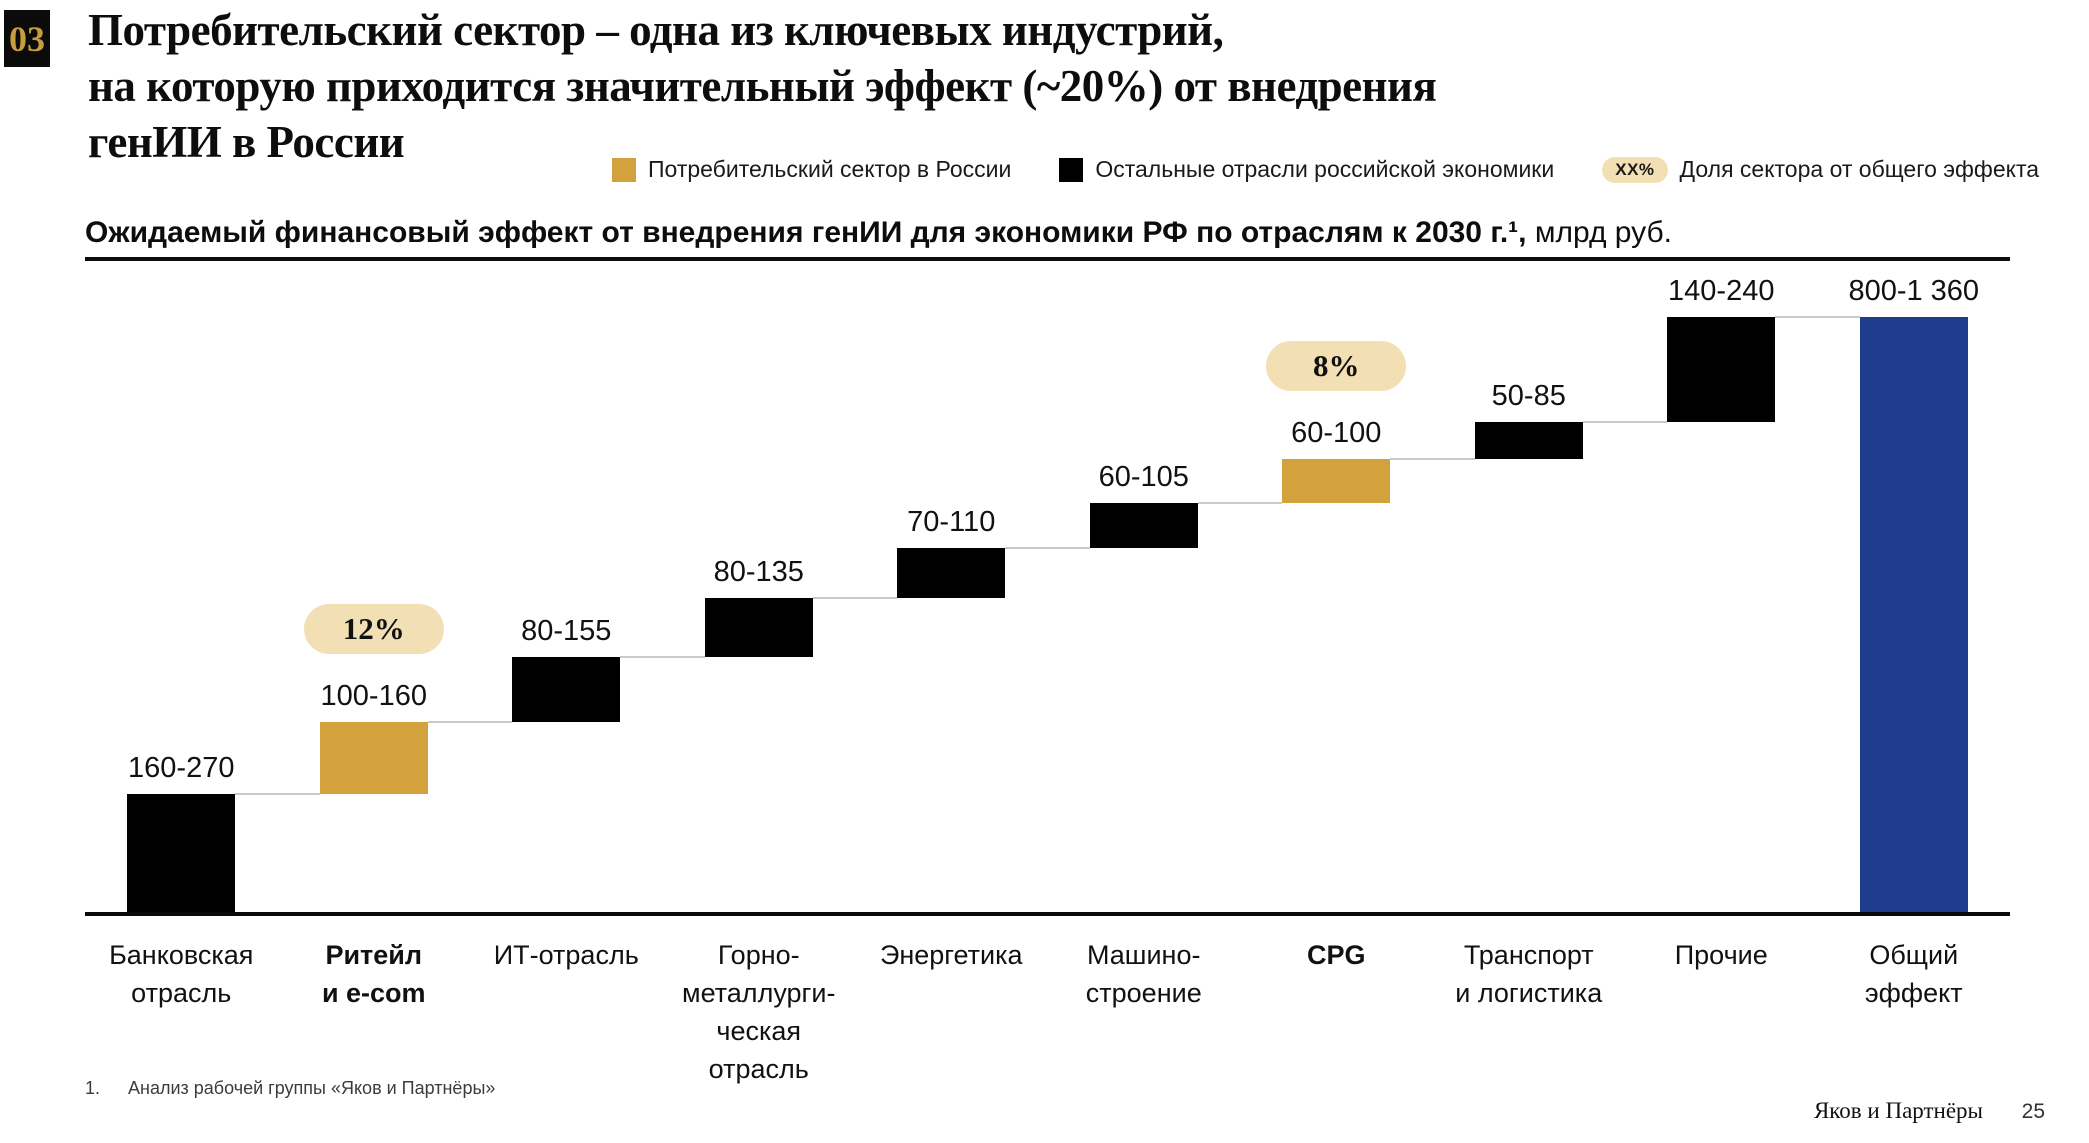 The image size is (2089, 1143). I want to click on category-label: Горно- металлурги- ческая отрасль, so click(759, 1012).